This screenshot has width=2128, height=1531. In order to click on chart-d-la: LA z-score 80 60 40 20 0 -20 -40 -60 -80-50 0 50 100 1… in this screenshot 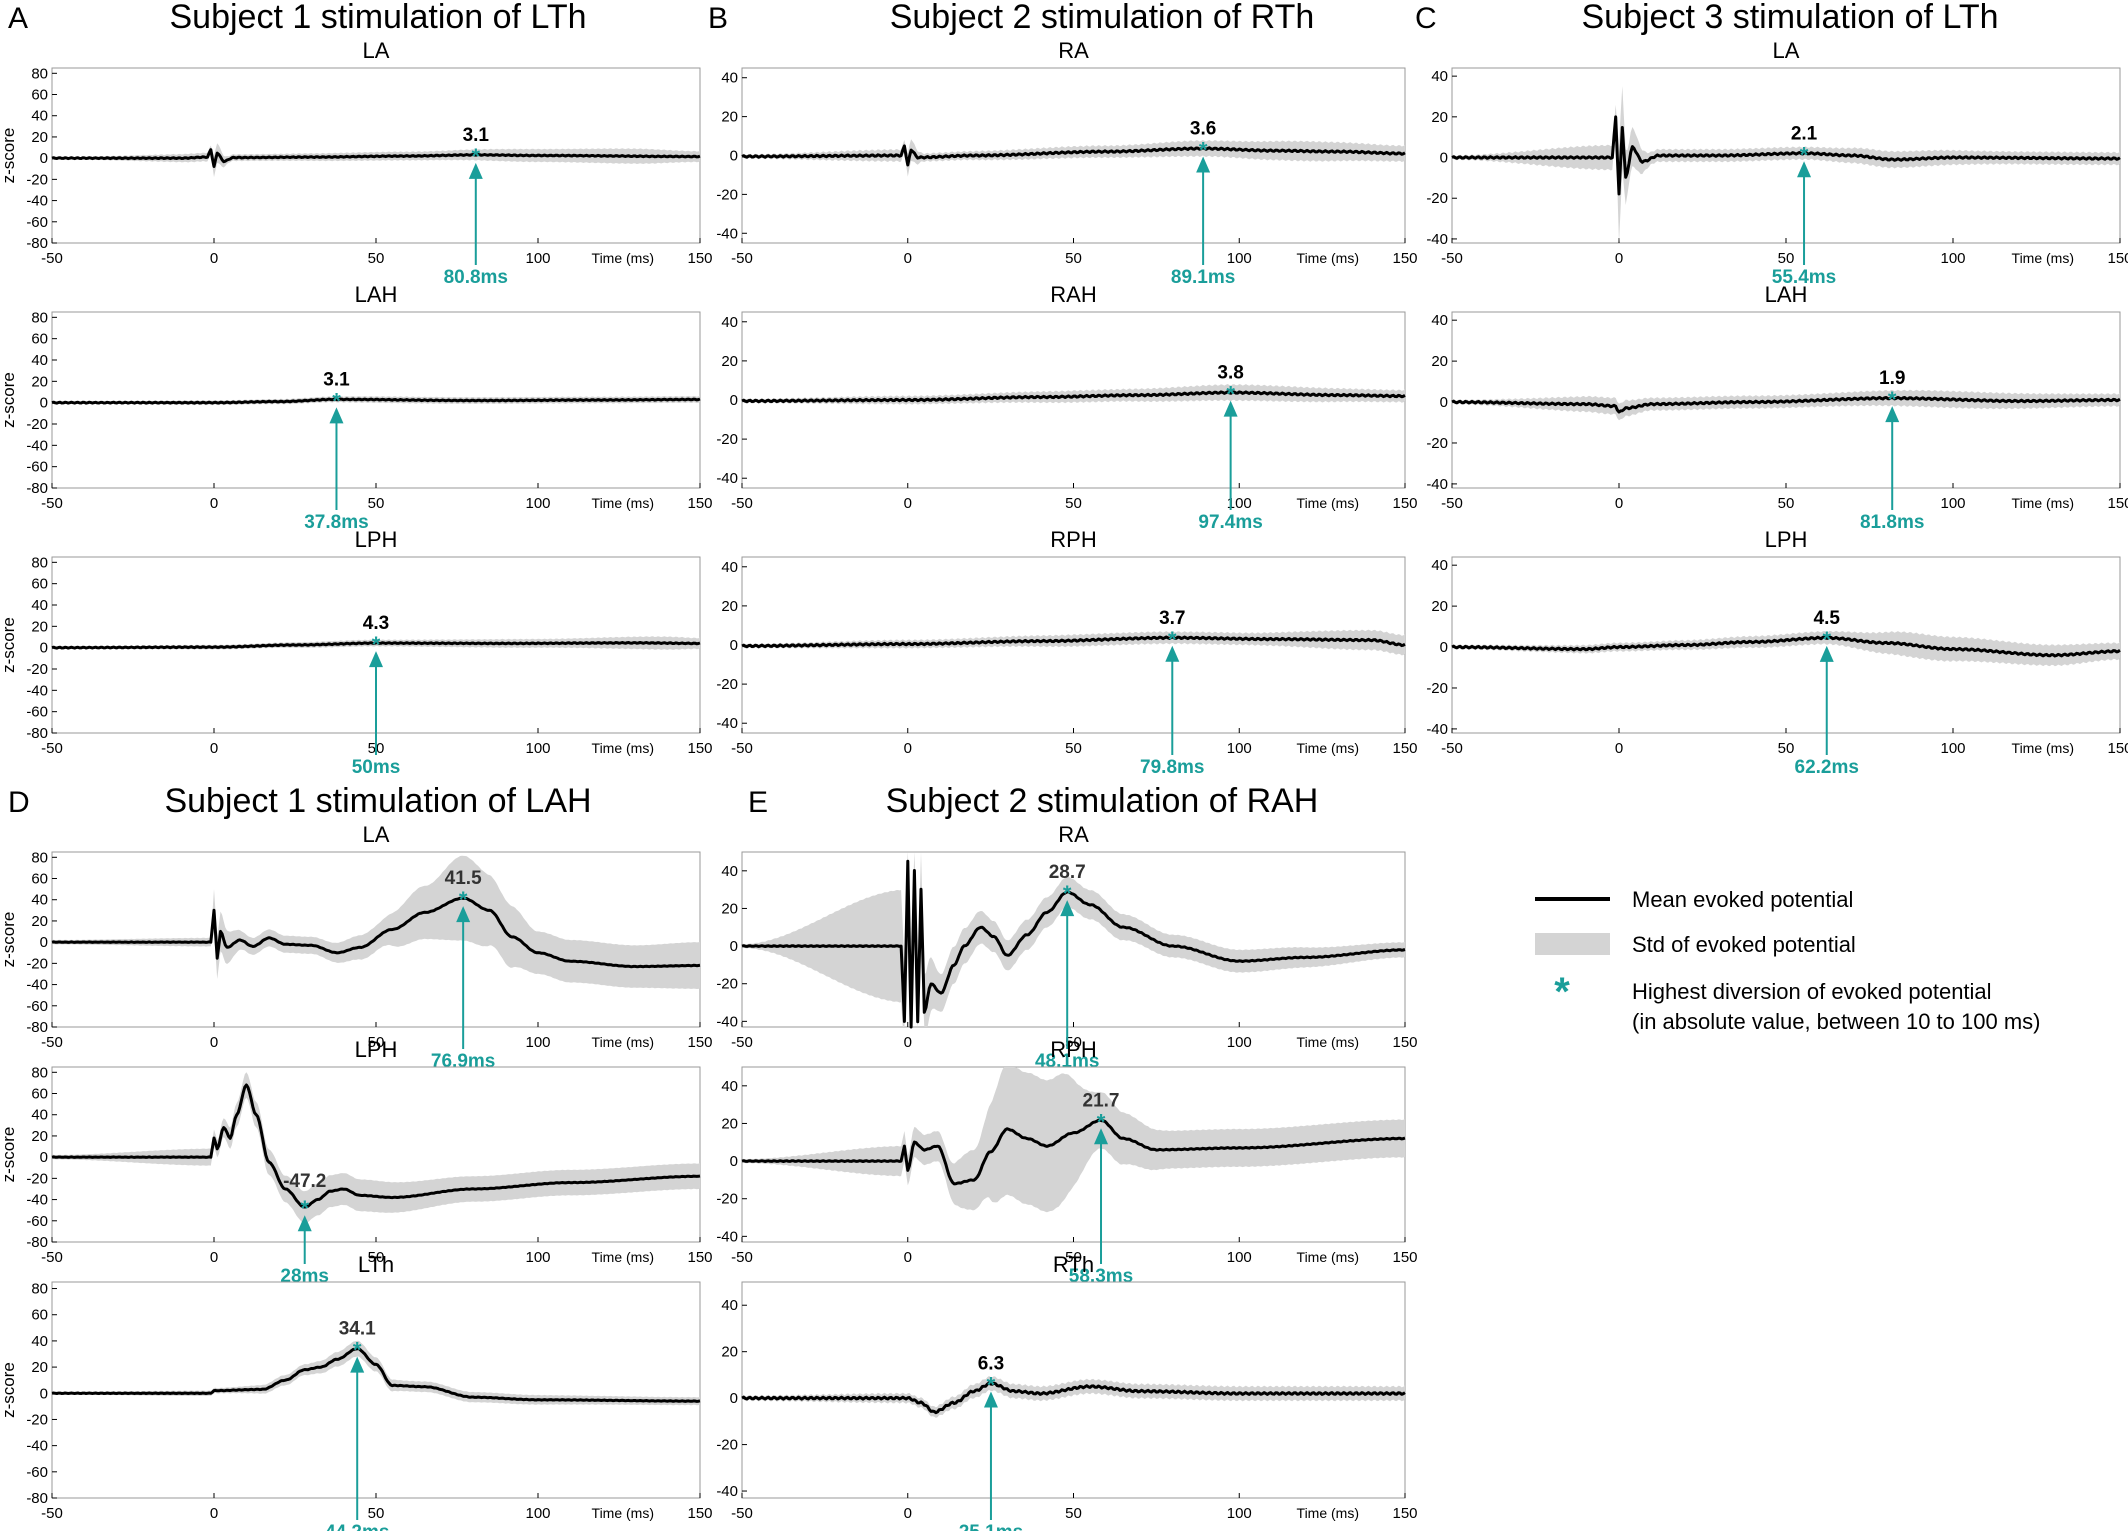, I will do `click(356, 947)`.